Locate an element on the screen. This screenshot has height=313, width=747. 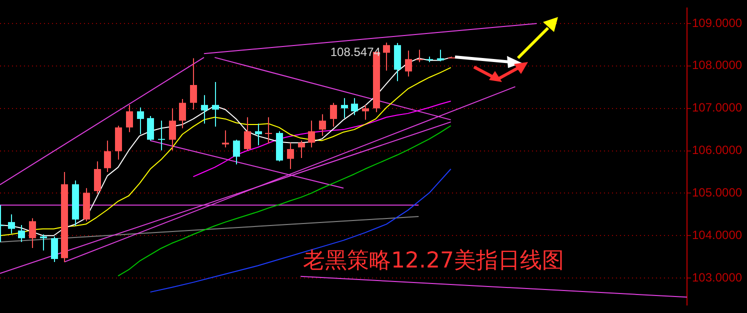
y-tick-label: 103.0000 is located at coordinates (717, 277).